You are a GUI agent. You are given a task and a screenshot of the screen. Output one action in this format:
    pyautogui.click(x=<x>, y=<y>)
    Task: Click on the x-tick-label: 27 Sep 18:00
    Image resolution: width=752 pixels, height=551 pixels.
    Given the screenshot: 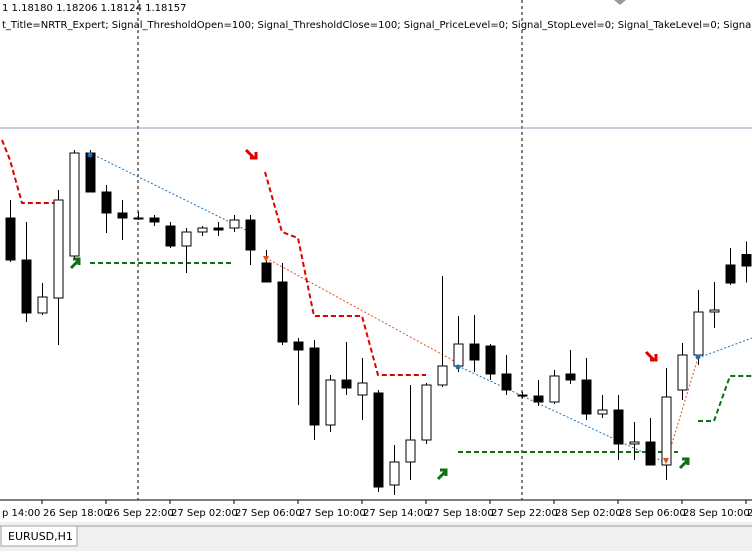 What is the action you would take?
    pyautogui.click(x=460, y=513)
    